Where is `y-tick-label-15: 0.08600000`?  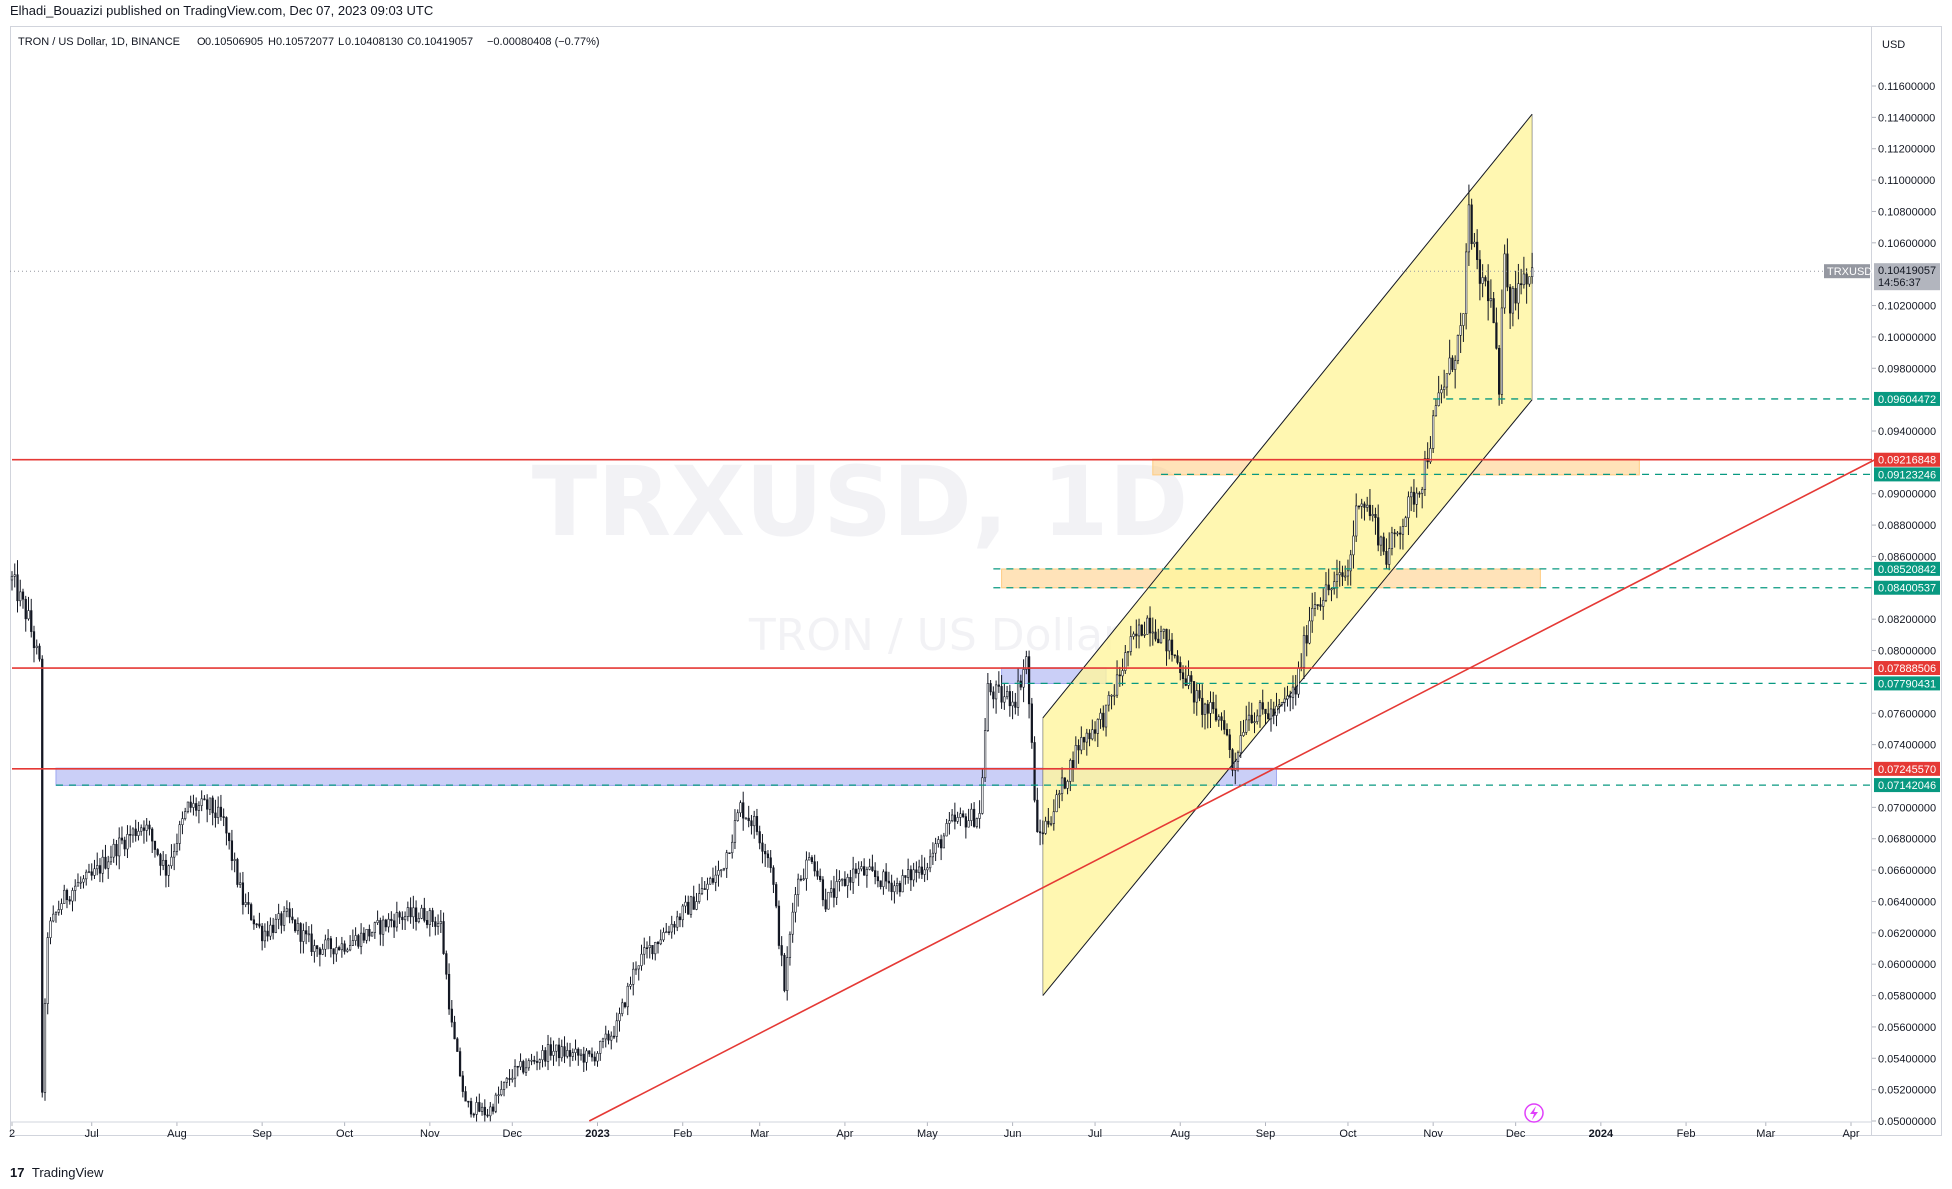 y-tick-label-15: 0.08600000 is located at coordinates (1907, 557).